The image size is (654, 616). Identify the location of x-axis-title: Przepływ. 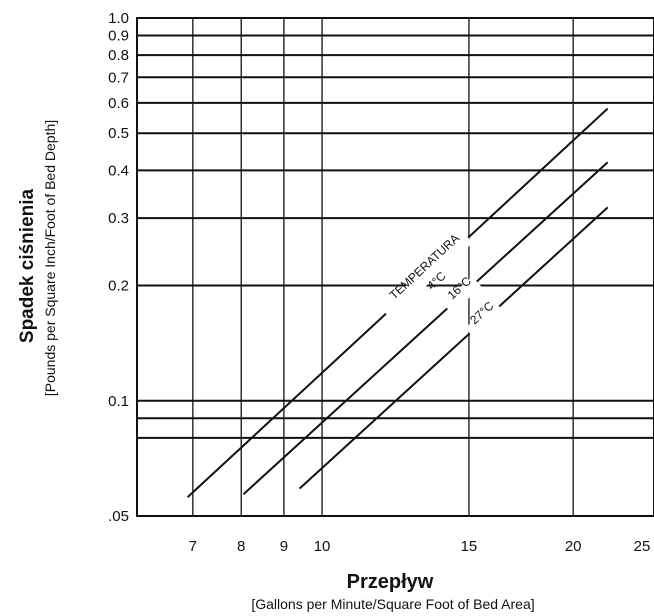
(390, 582).